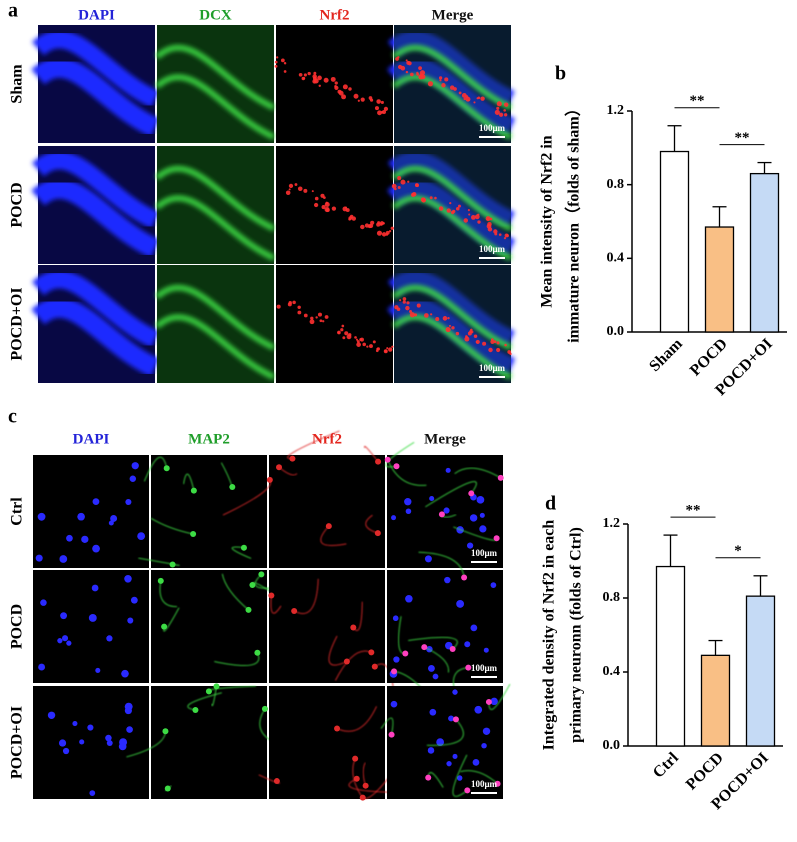 This screenshot has height=842, width=797. I want to click on column-header: Merge, so click(453, 15).